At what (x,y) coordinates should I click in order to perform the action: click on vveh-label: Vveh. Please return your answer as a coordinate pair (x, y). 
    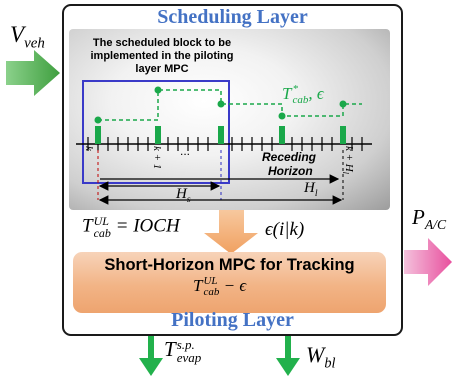
    Looking at the image, I should click on (27, 37).